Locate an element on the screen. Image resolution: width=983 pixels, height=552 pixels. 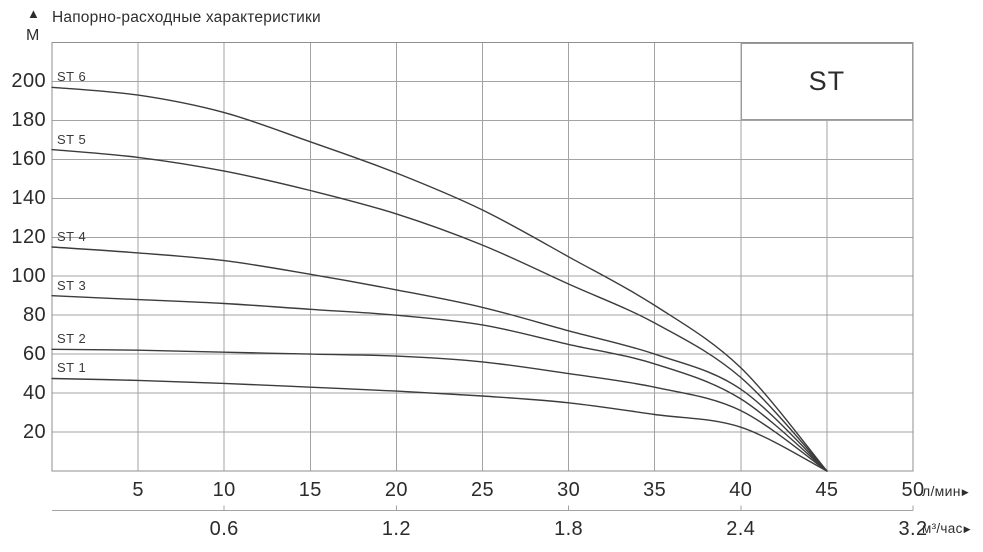
secondary-x-axis-unit-label: м³/час is located at coordinates (942, 528).